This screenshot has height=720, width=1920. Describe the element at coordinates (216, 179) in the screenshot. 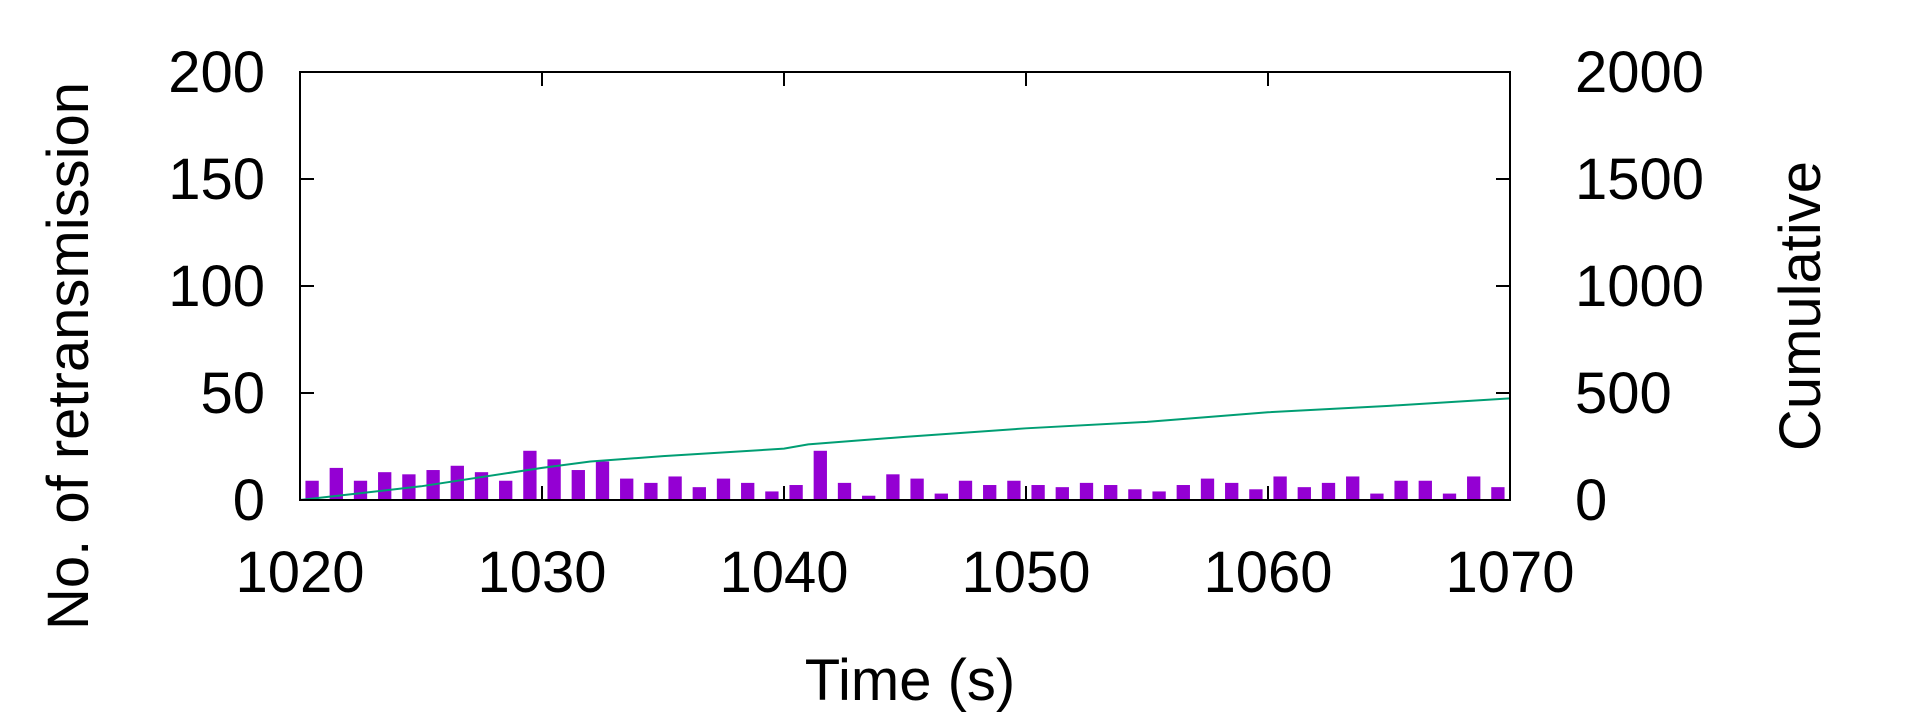

I see `y-tick-label: 150` at that location.